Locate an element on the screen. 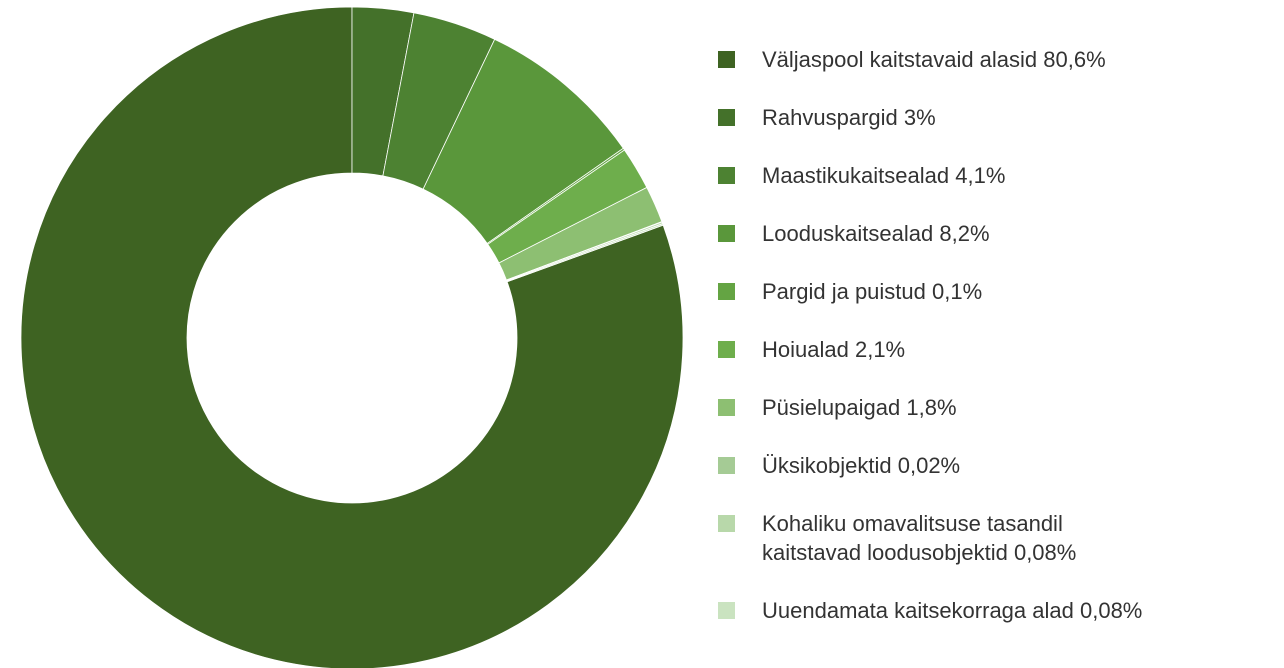 The image size is (1284, 668). legend-label: Üksikobjektid is located at coordinates (827, 465).